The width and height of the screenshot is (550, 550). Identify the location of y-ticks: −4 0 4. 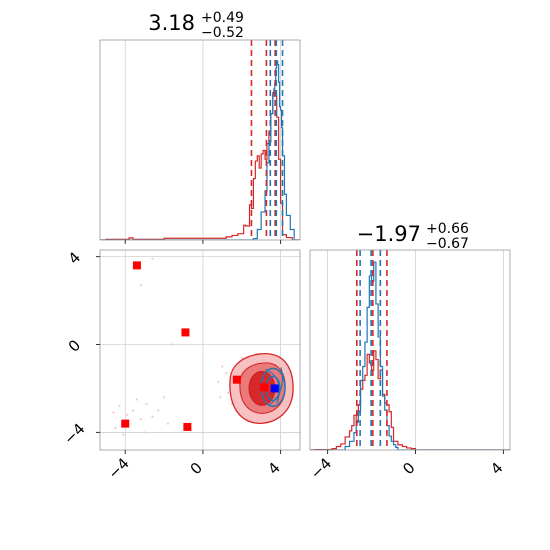
(80, 348).